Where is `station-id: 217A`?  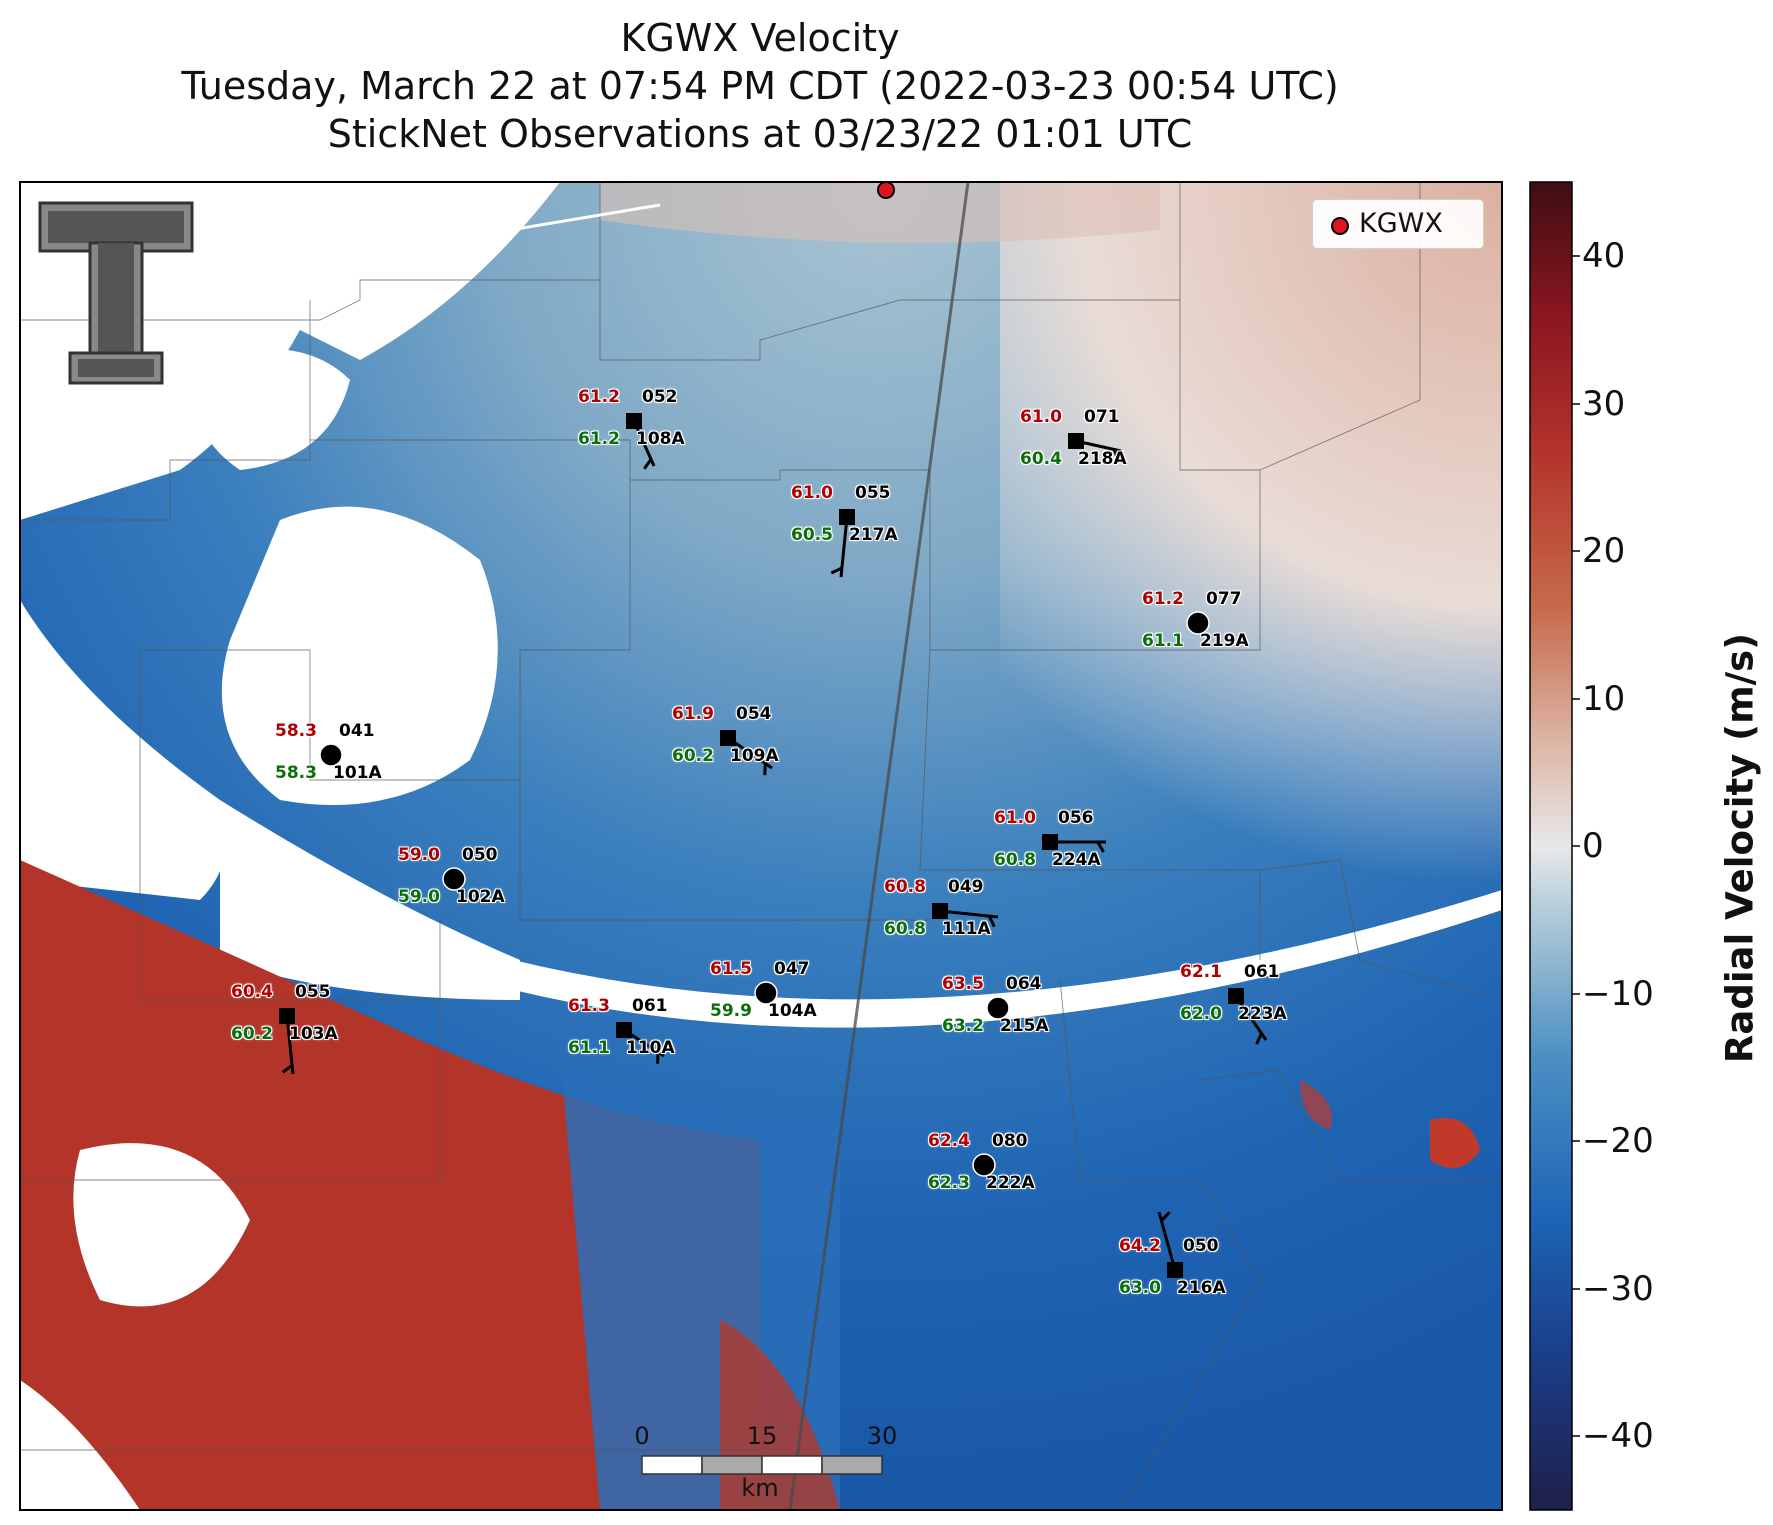 station-id: 217A is located at coordinates (873, 535).